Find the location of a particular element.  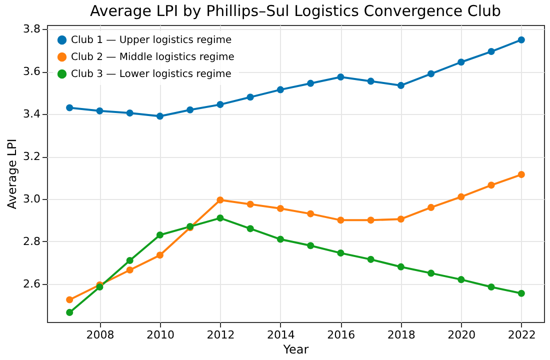

legend-label: Club 2 — Middle logistics regime is located at coordinates (152, 57).